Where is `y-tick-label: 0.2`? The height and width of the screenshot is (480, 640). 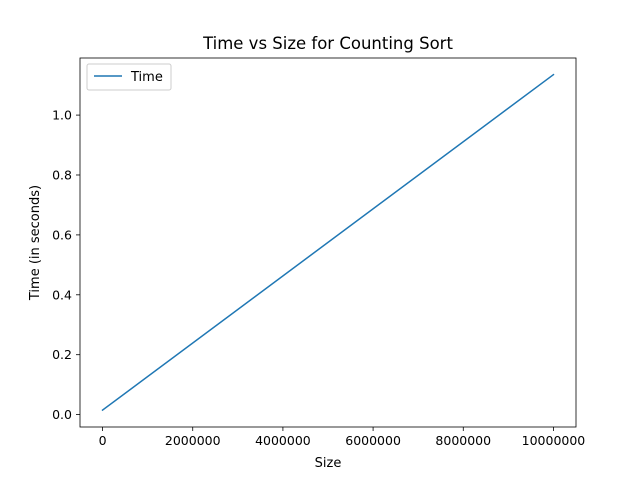
y-tick-label: 0.2 is located at coordinates (62, 354).